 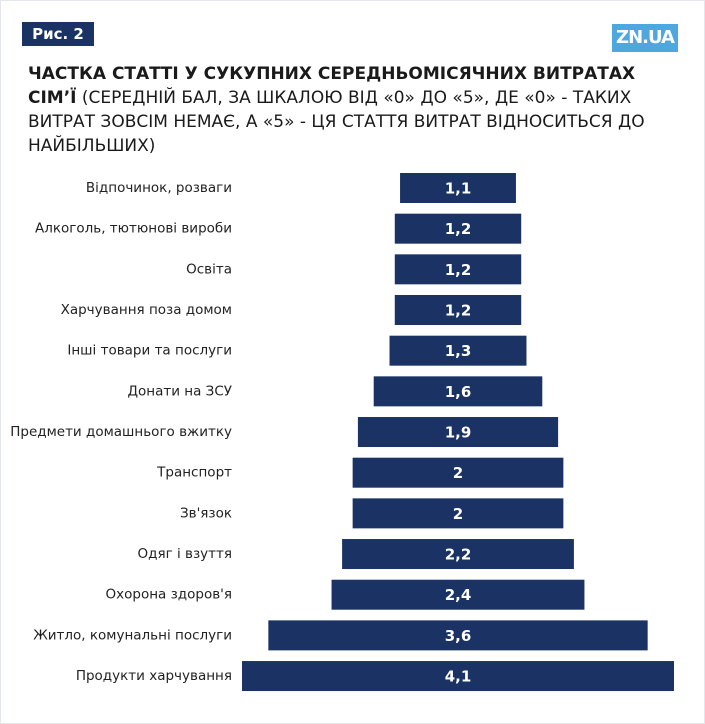 I want to click on value-label: 1,9, so click(x=458, y=433).